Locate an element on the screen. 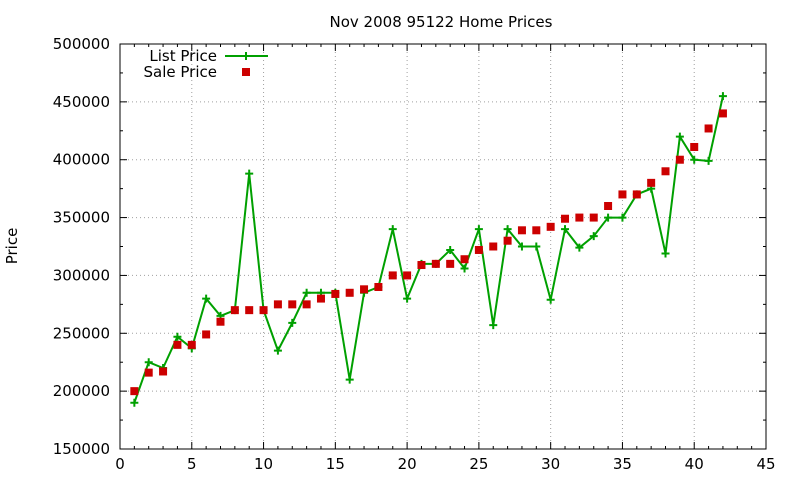  y-tick-label: 350000 is located at coordinates (81, 218).